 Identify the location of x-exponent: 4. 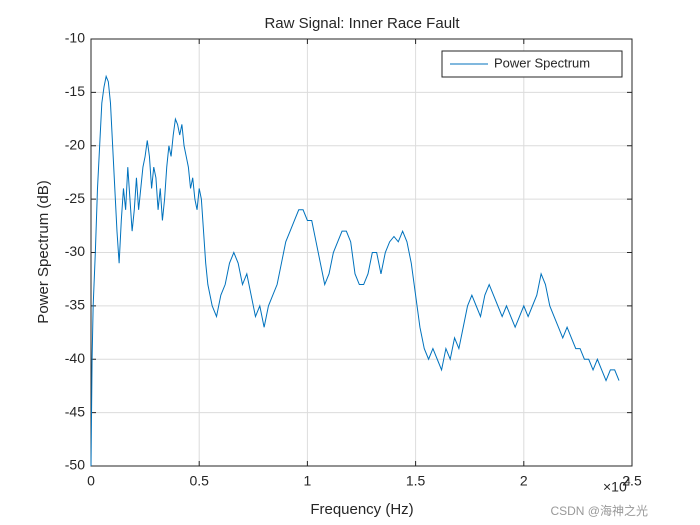
(628, 482).